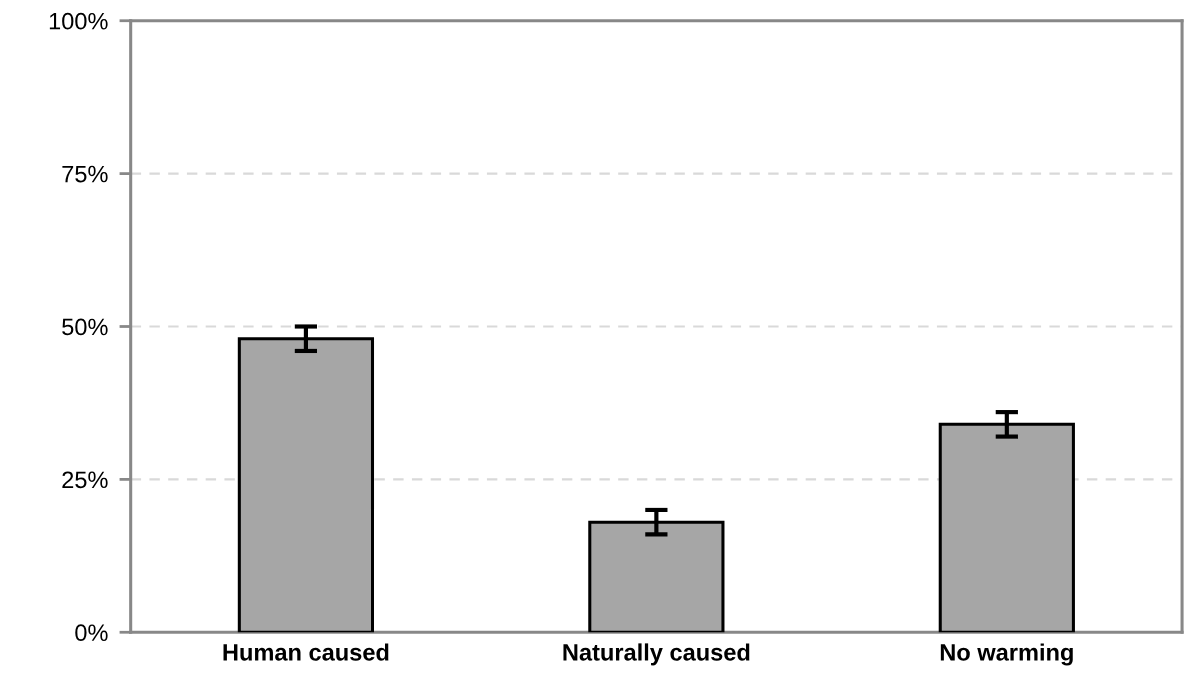 The height and width of the screenshot is (691, 1188). I want to click on x-tick-label: Human caused, so click(306, 652).